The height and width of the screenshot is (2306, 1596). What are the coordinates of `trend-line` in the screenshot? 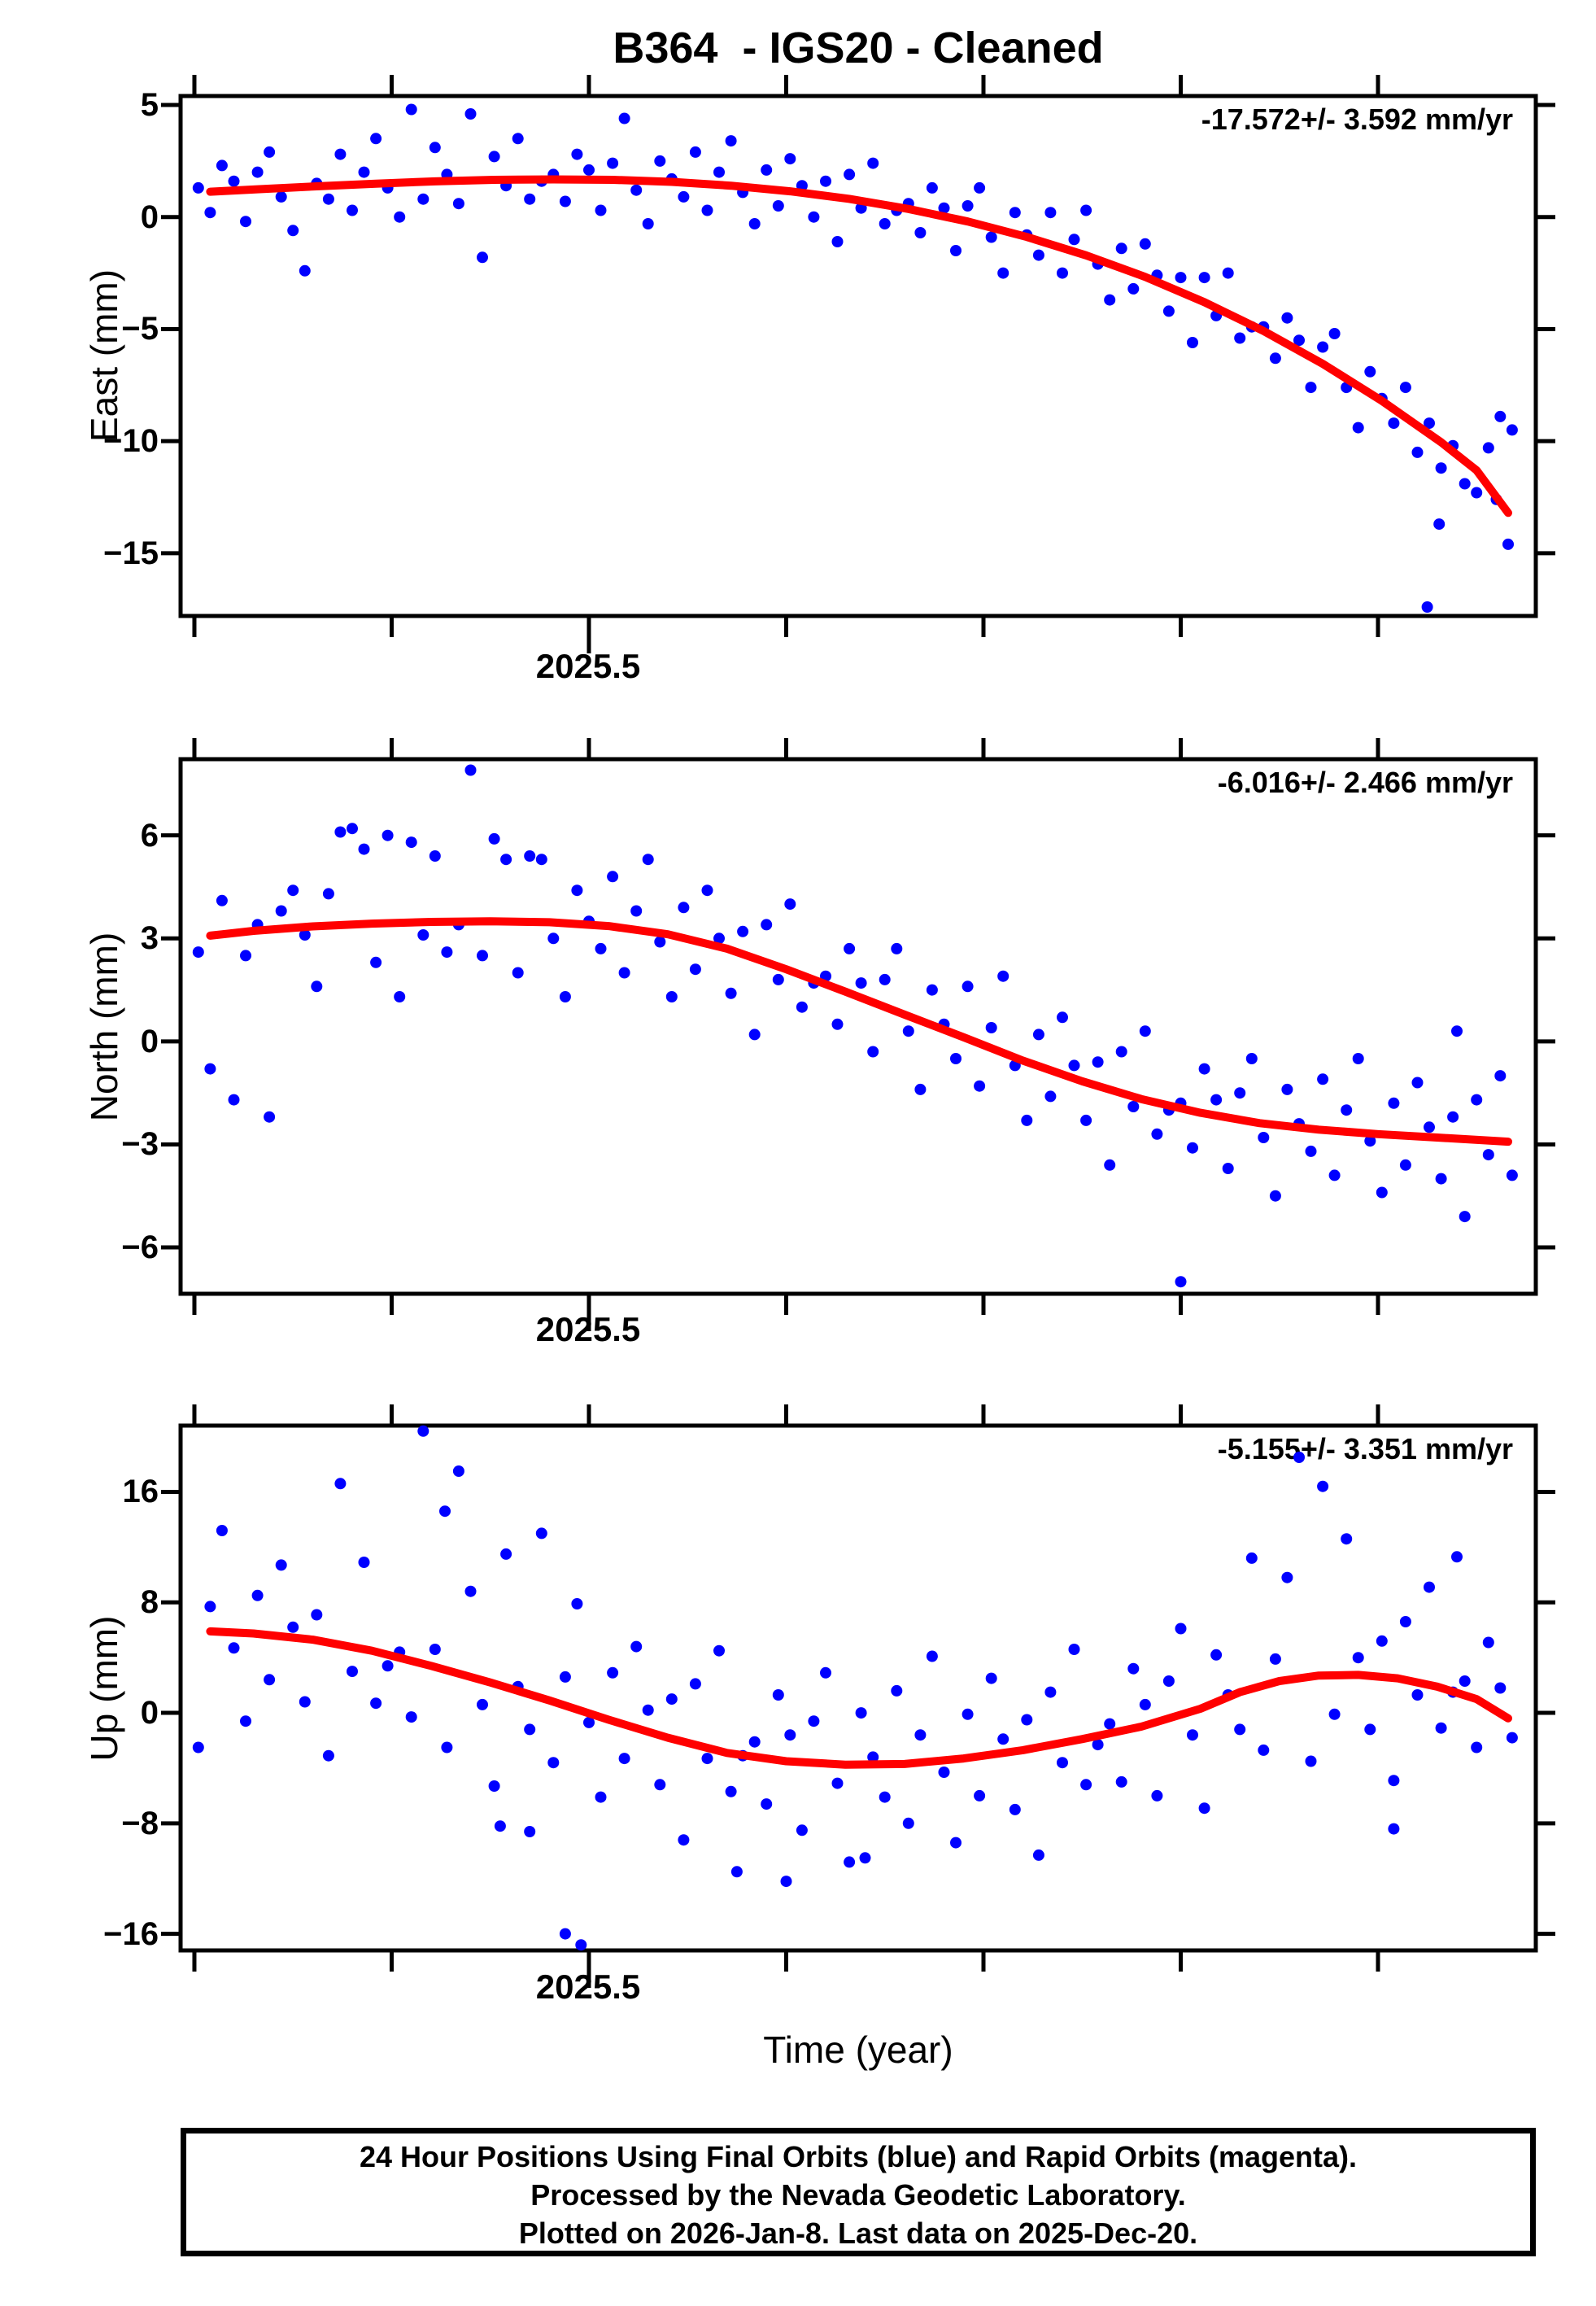 It's located at (859, 1698).